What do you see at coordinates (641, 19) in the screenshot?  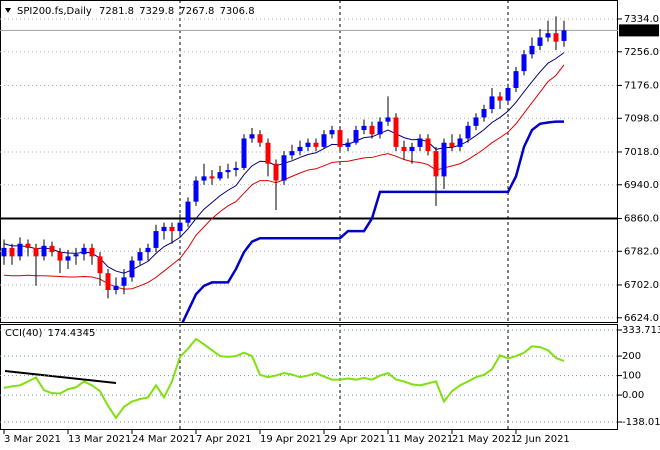 I see `y-tick-label: 7334.0` at bounding box center [641, 19].